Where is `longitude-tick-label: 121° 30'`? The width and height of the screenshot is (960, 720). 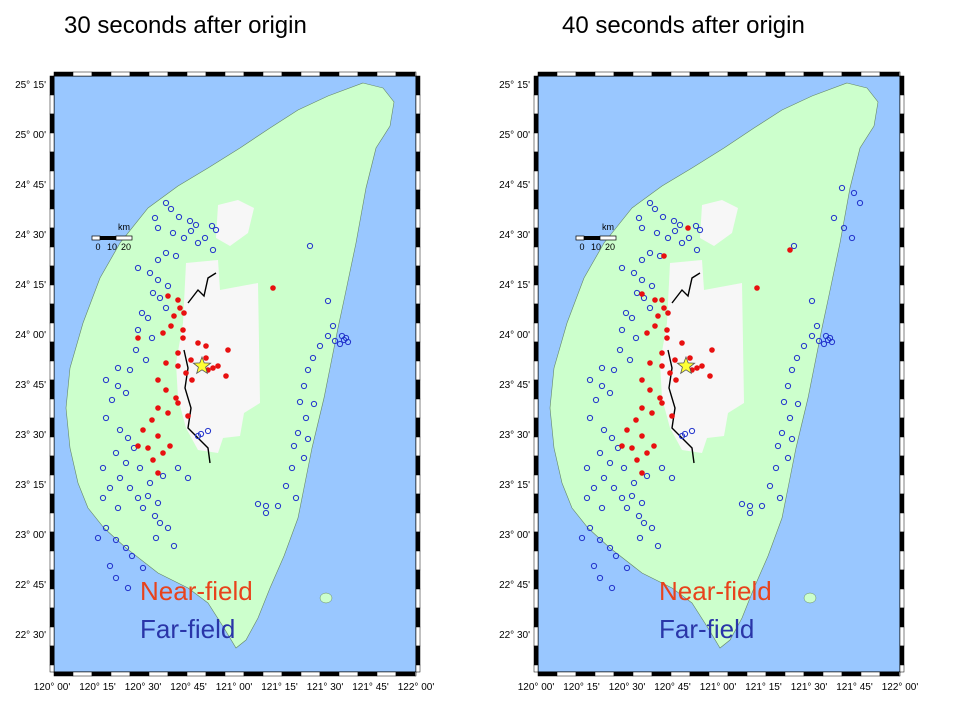 longitude-tick-label: 121° 30' is located at coordinates (325, 687).